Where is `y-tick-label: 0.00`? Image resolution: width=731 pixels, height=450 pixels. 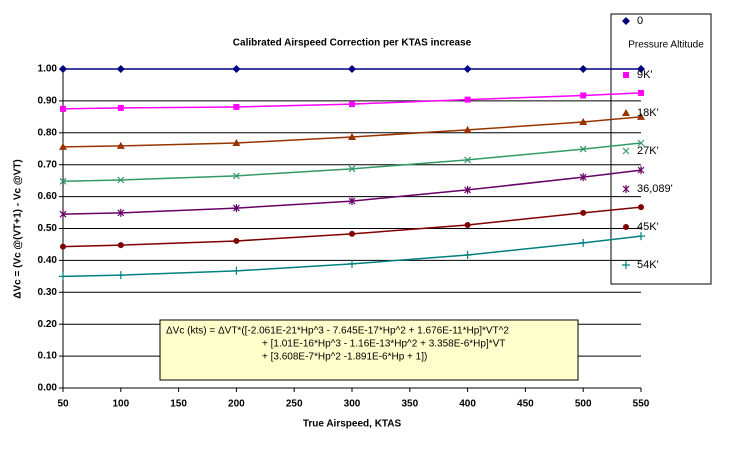
y-tick-label: 0.00 is located at coordinates (48, 388).